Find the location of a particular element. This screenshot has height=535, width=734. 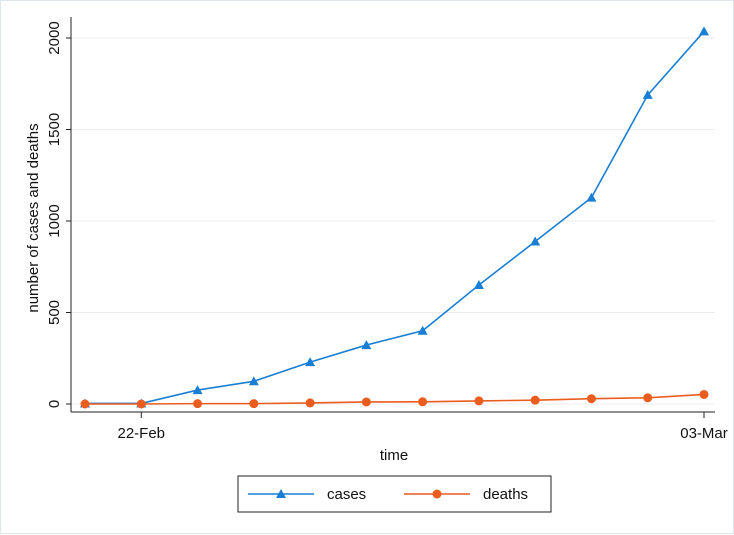

y-tick-label: 1000 is located at coordinates (54, 220).